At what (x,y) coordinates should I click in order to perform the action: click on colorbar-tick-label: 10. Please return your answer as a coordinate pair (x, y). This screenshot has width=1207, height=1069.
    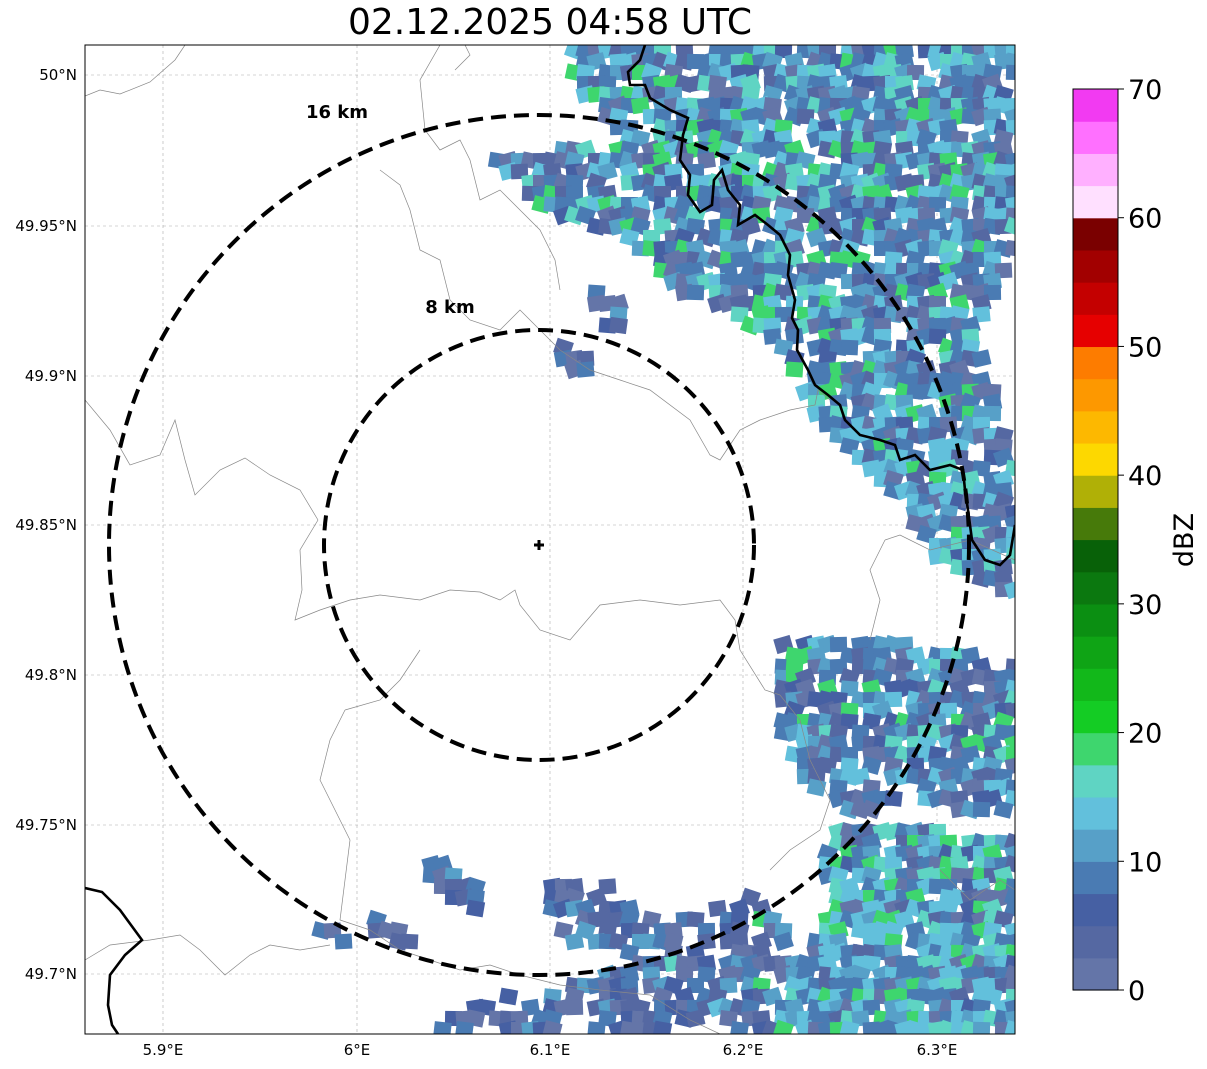
    Looking at the image, I should click on (1145, 862).